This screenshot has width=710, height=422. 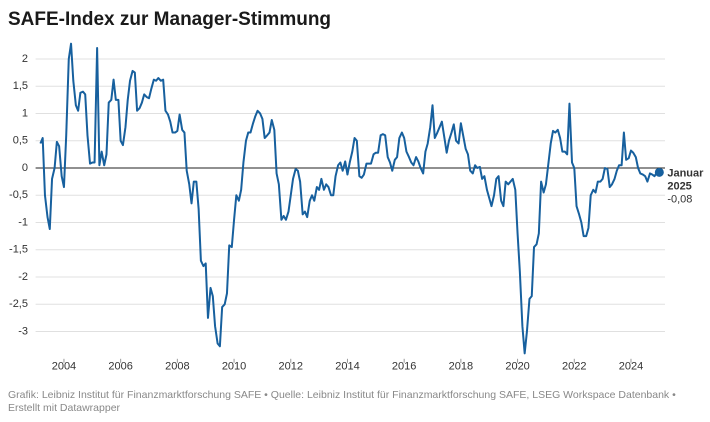 What do you see at coordinates (23, 277) in the screenshot?
I see `y-tick-label: -2` at bounding box center [23, 277].